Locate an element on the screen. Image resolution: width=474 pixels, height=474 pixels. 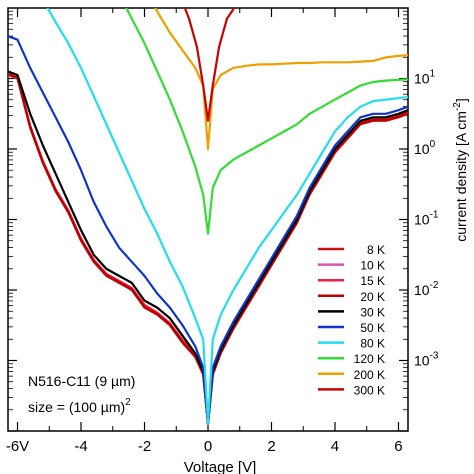
legend-label: 120 K is located at coordinates (369, 359).